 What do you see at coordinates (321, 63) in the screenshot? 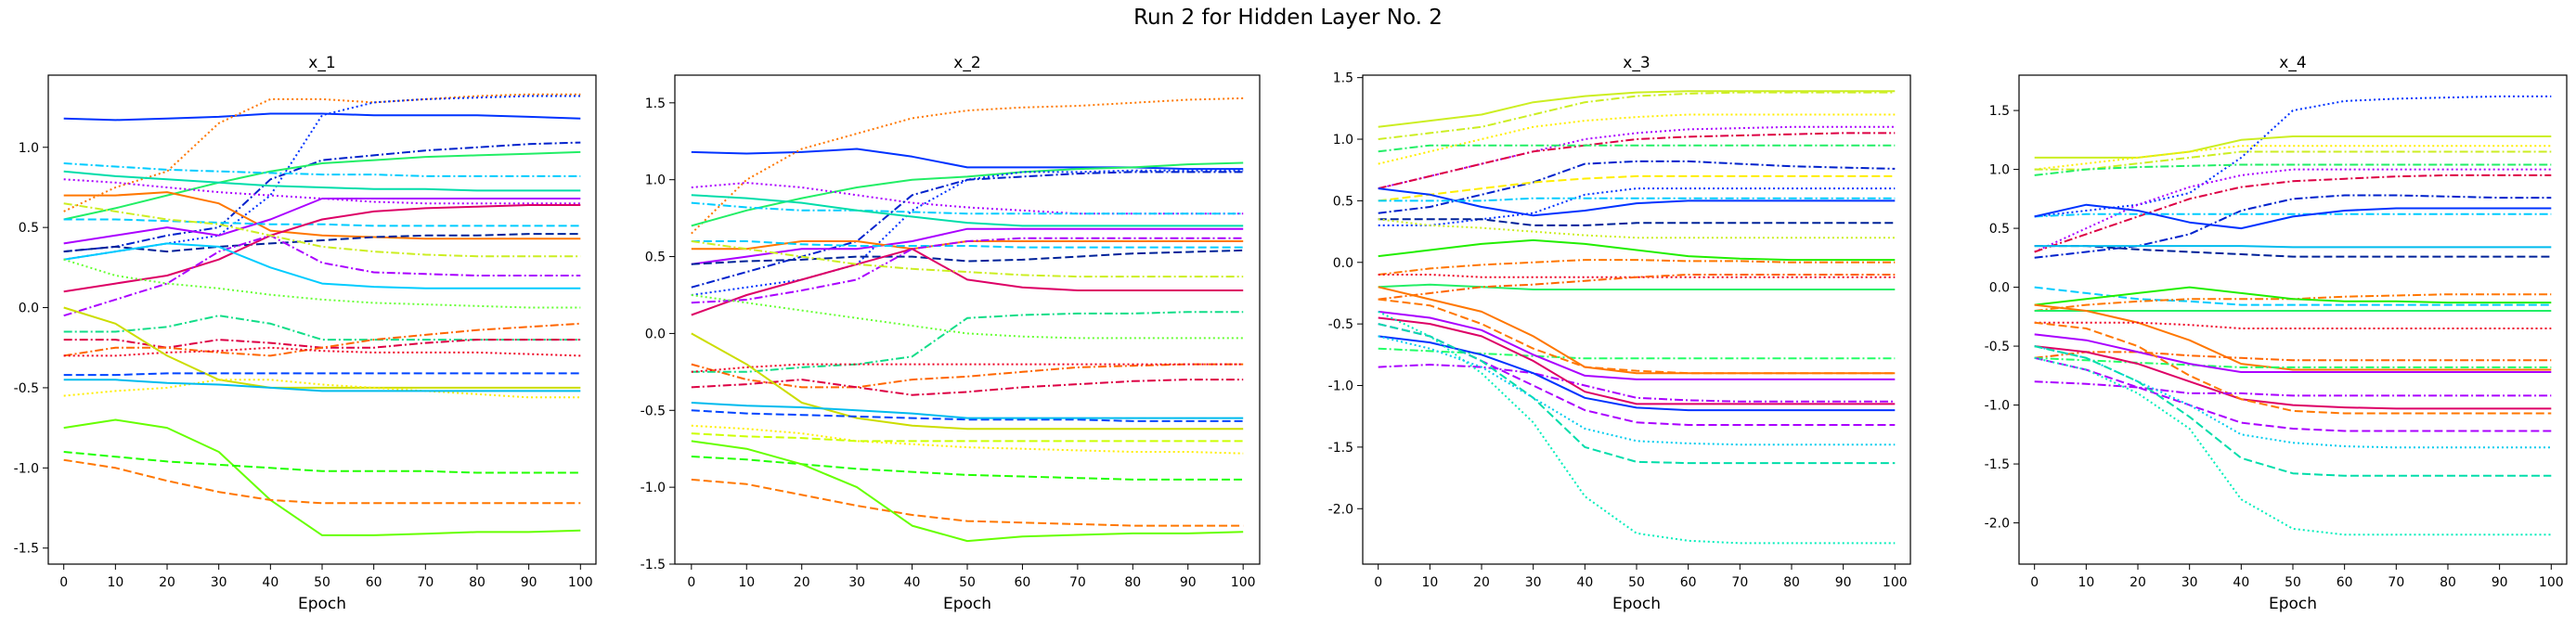
I see `subplot-title: x_1` at bounding box center [321, 63].